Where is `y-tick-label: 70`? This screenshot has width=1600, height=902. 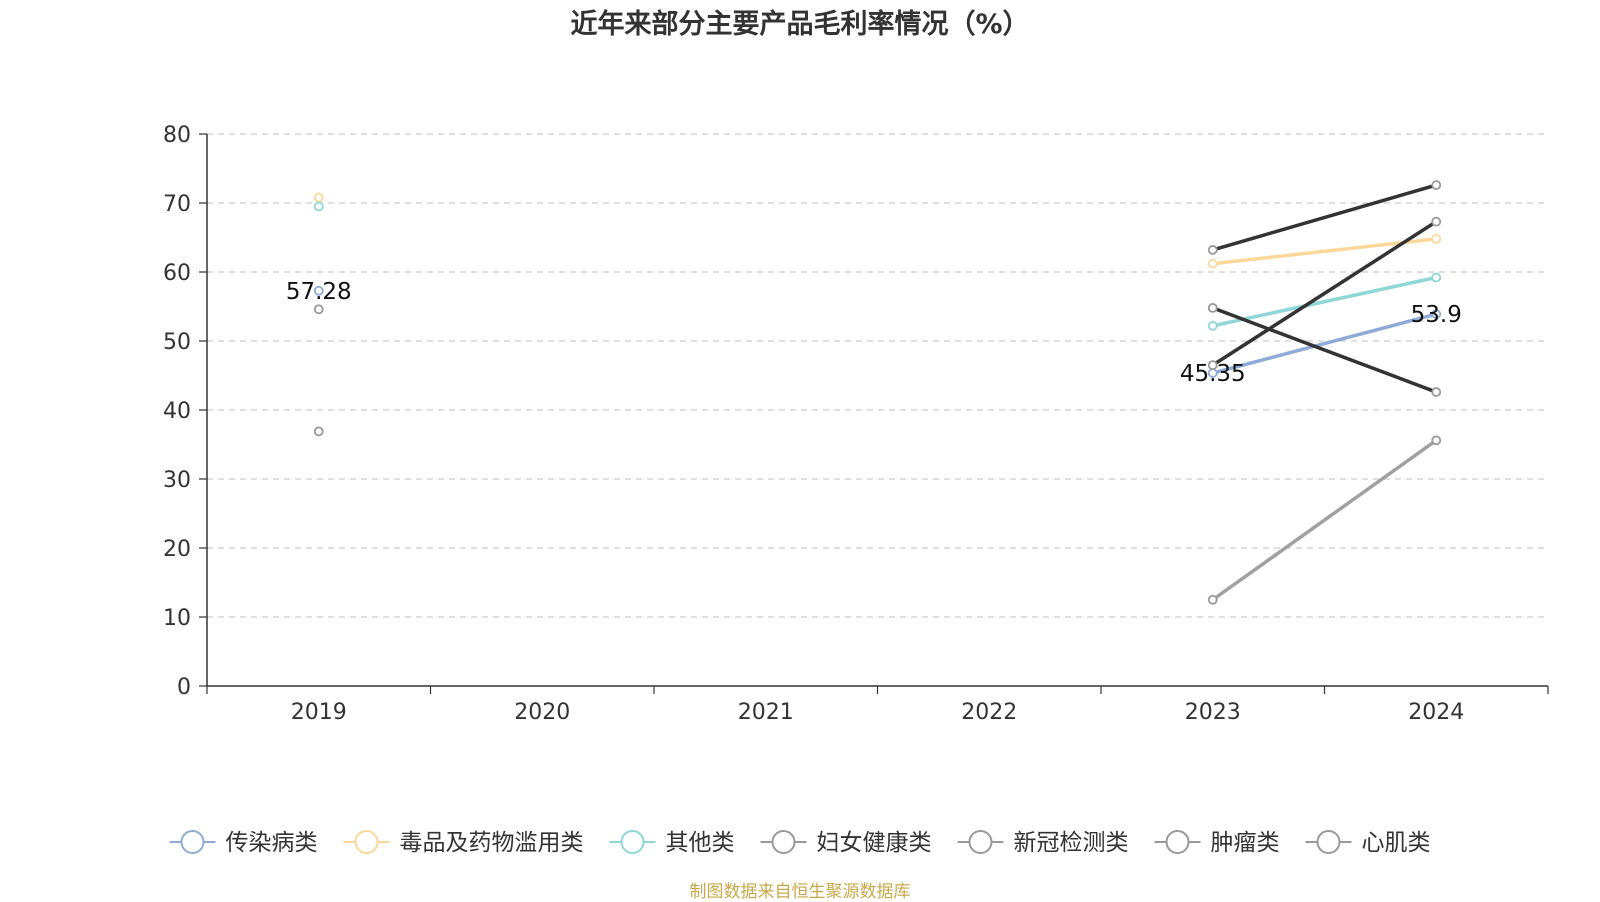 y-tick-label: 70 is located at coordinates (177, 204).